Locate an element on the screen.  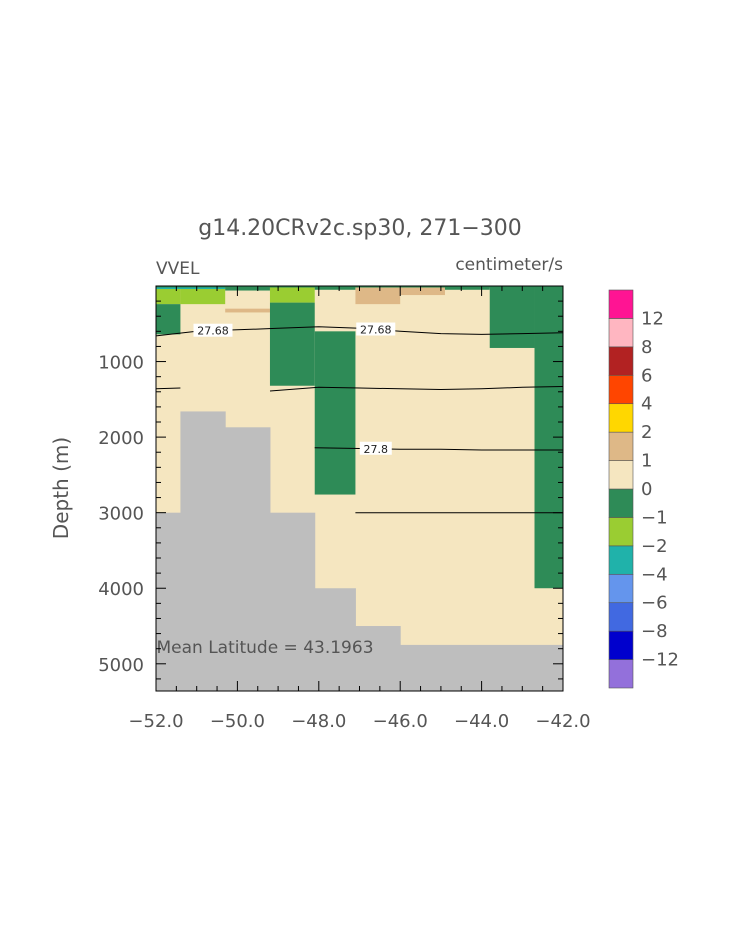
legend-label: 4 is located at coordinates (646, 404).